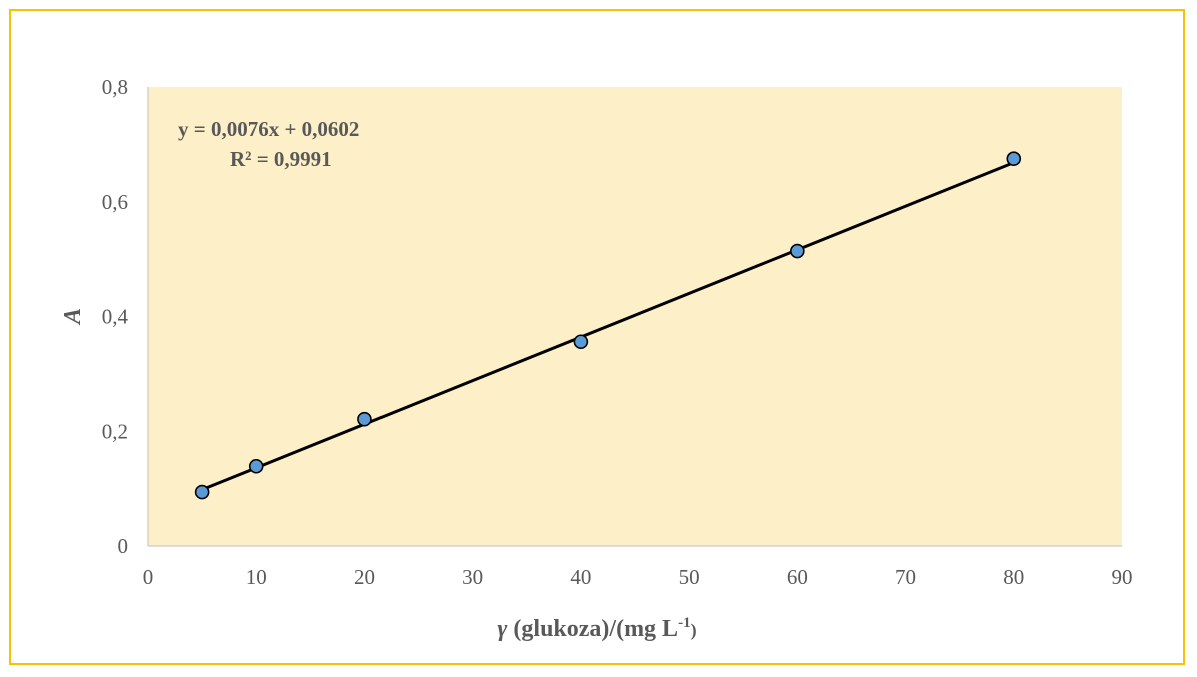 This screenshot has height=677, width=1197. Describe the element at coordinates (1013, 577) in the screenshot. I see `x-tick-label: 80` at that location.